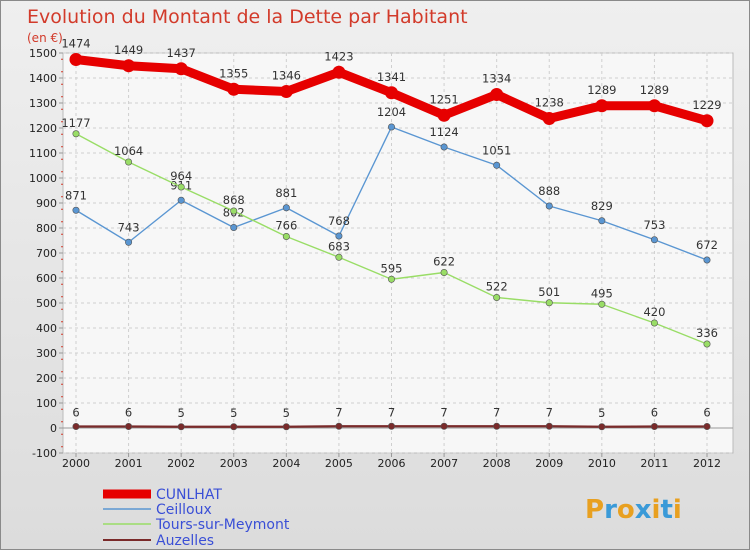 This screenshot has width=750, height=550. Describe the element at coordinates (391, 112) in the screenshot. I see `data-label: 1204` at that location.